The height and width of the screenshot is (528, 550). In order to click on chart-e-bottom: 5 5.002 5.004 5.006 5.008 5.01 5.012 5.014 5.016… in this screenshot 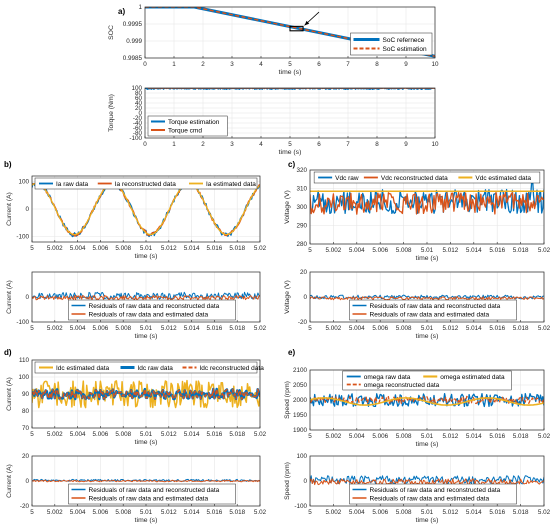, I will do `click(417, 488)`.